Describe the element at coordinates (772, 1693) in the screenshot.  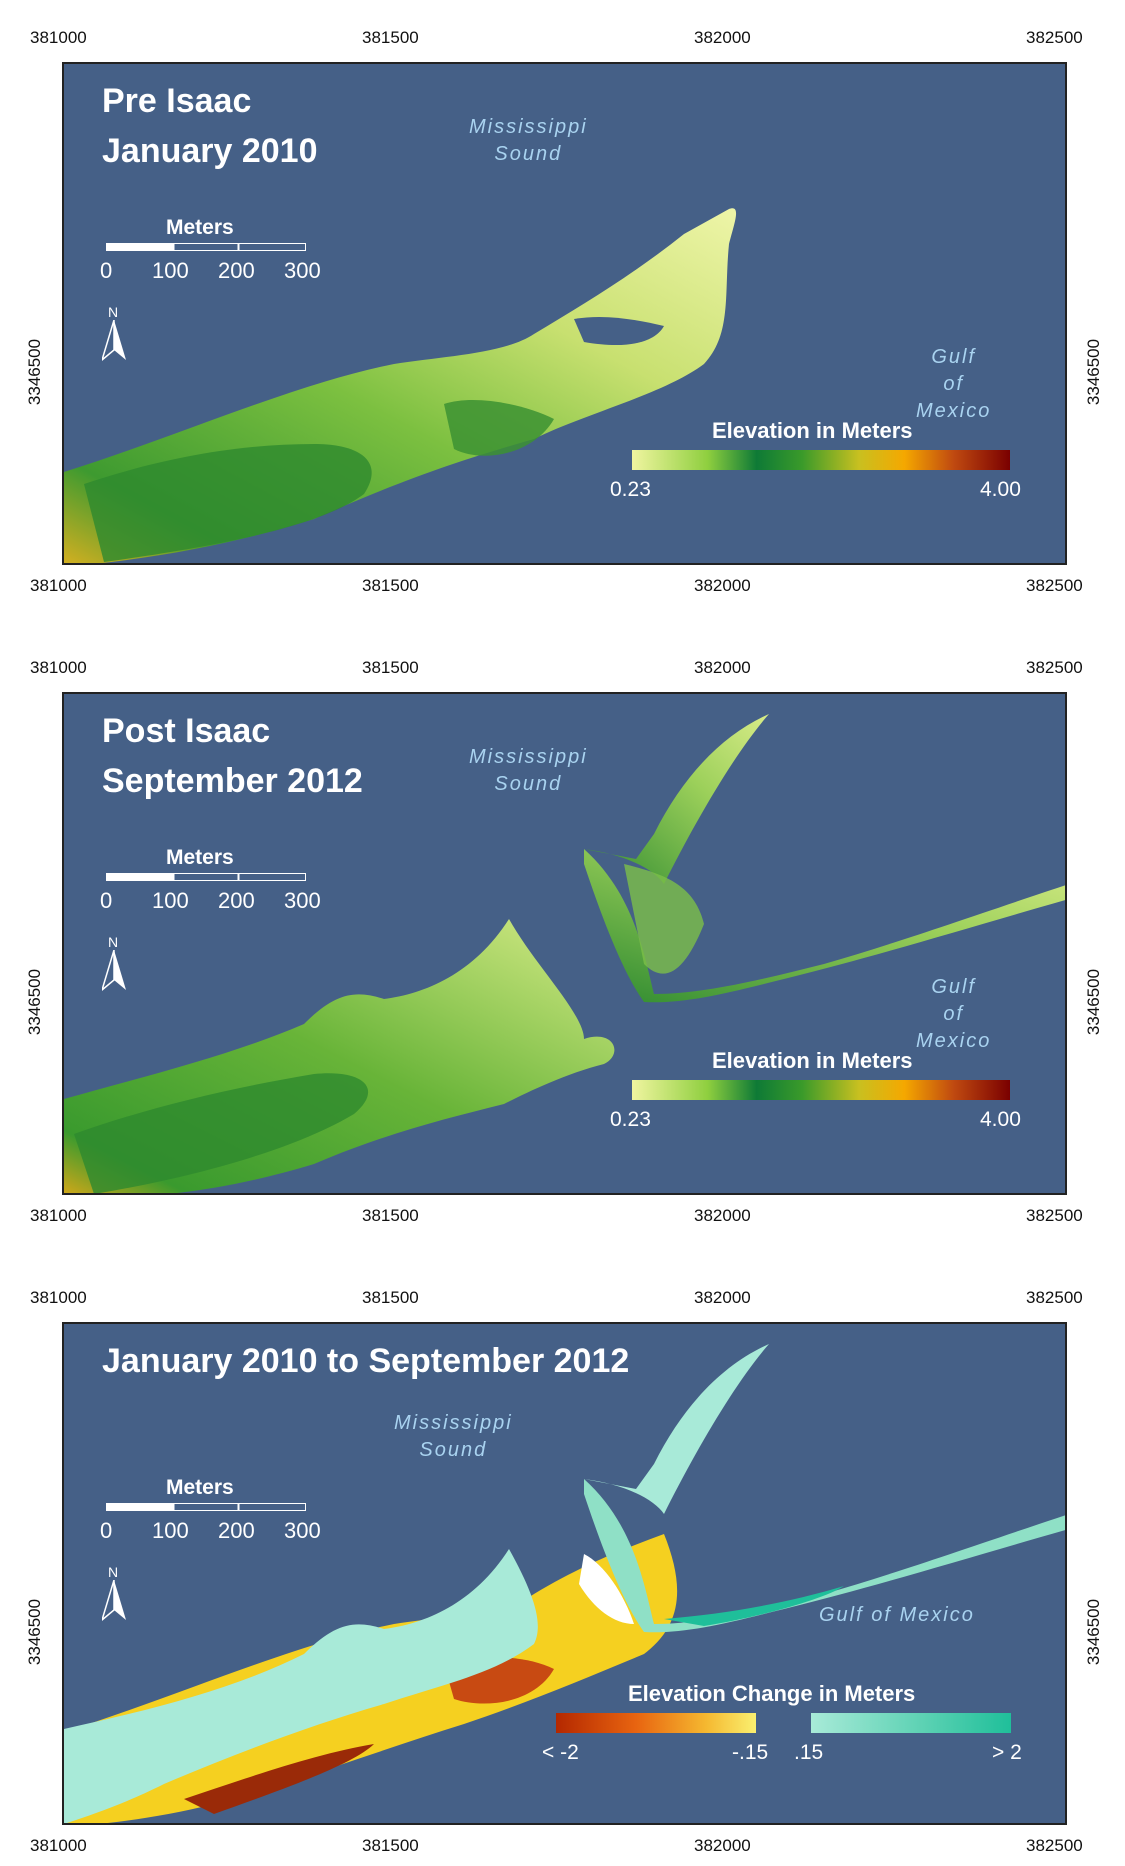
I see `legend-title: Elevation Change in Meters` at that location.